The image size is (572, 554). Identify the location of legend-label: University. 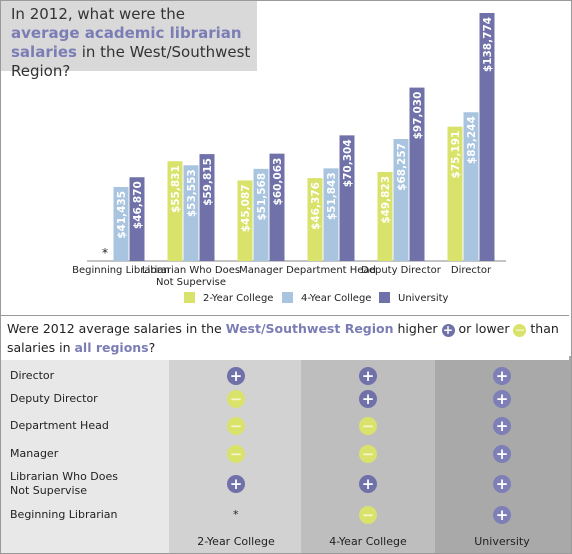
(423, 298).